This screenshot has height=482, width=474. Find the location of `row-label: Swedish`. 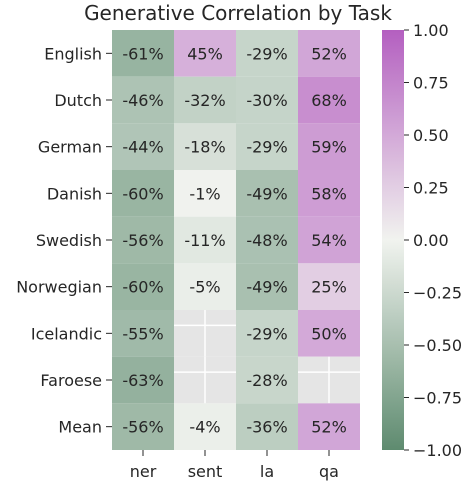

row-label: Swedish is located at coordinates (69, 240).